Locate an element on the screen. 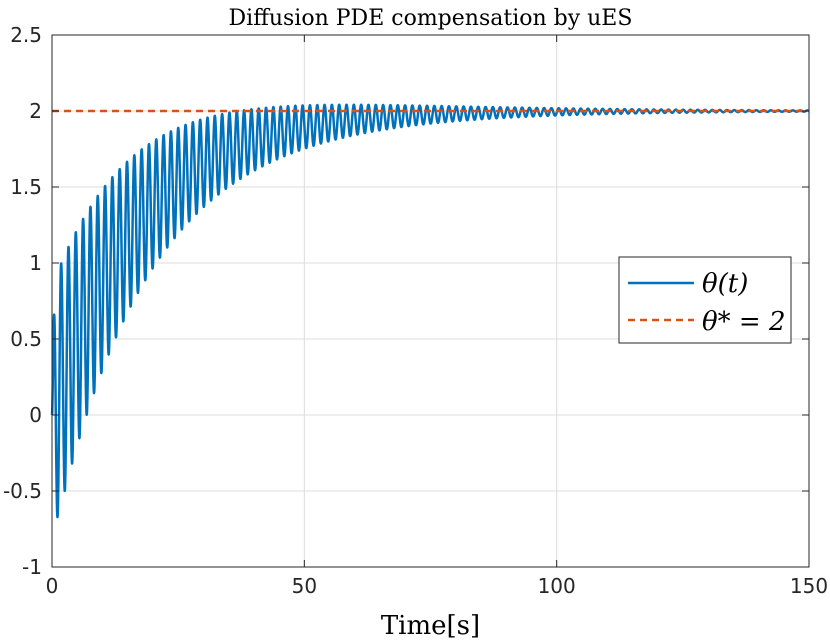 The image size is (830, 642). x-tick-label: 150 is located at coordinates (809, 586).